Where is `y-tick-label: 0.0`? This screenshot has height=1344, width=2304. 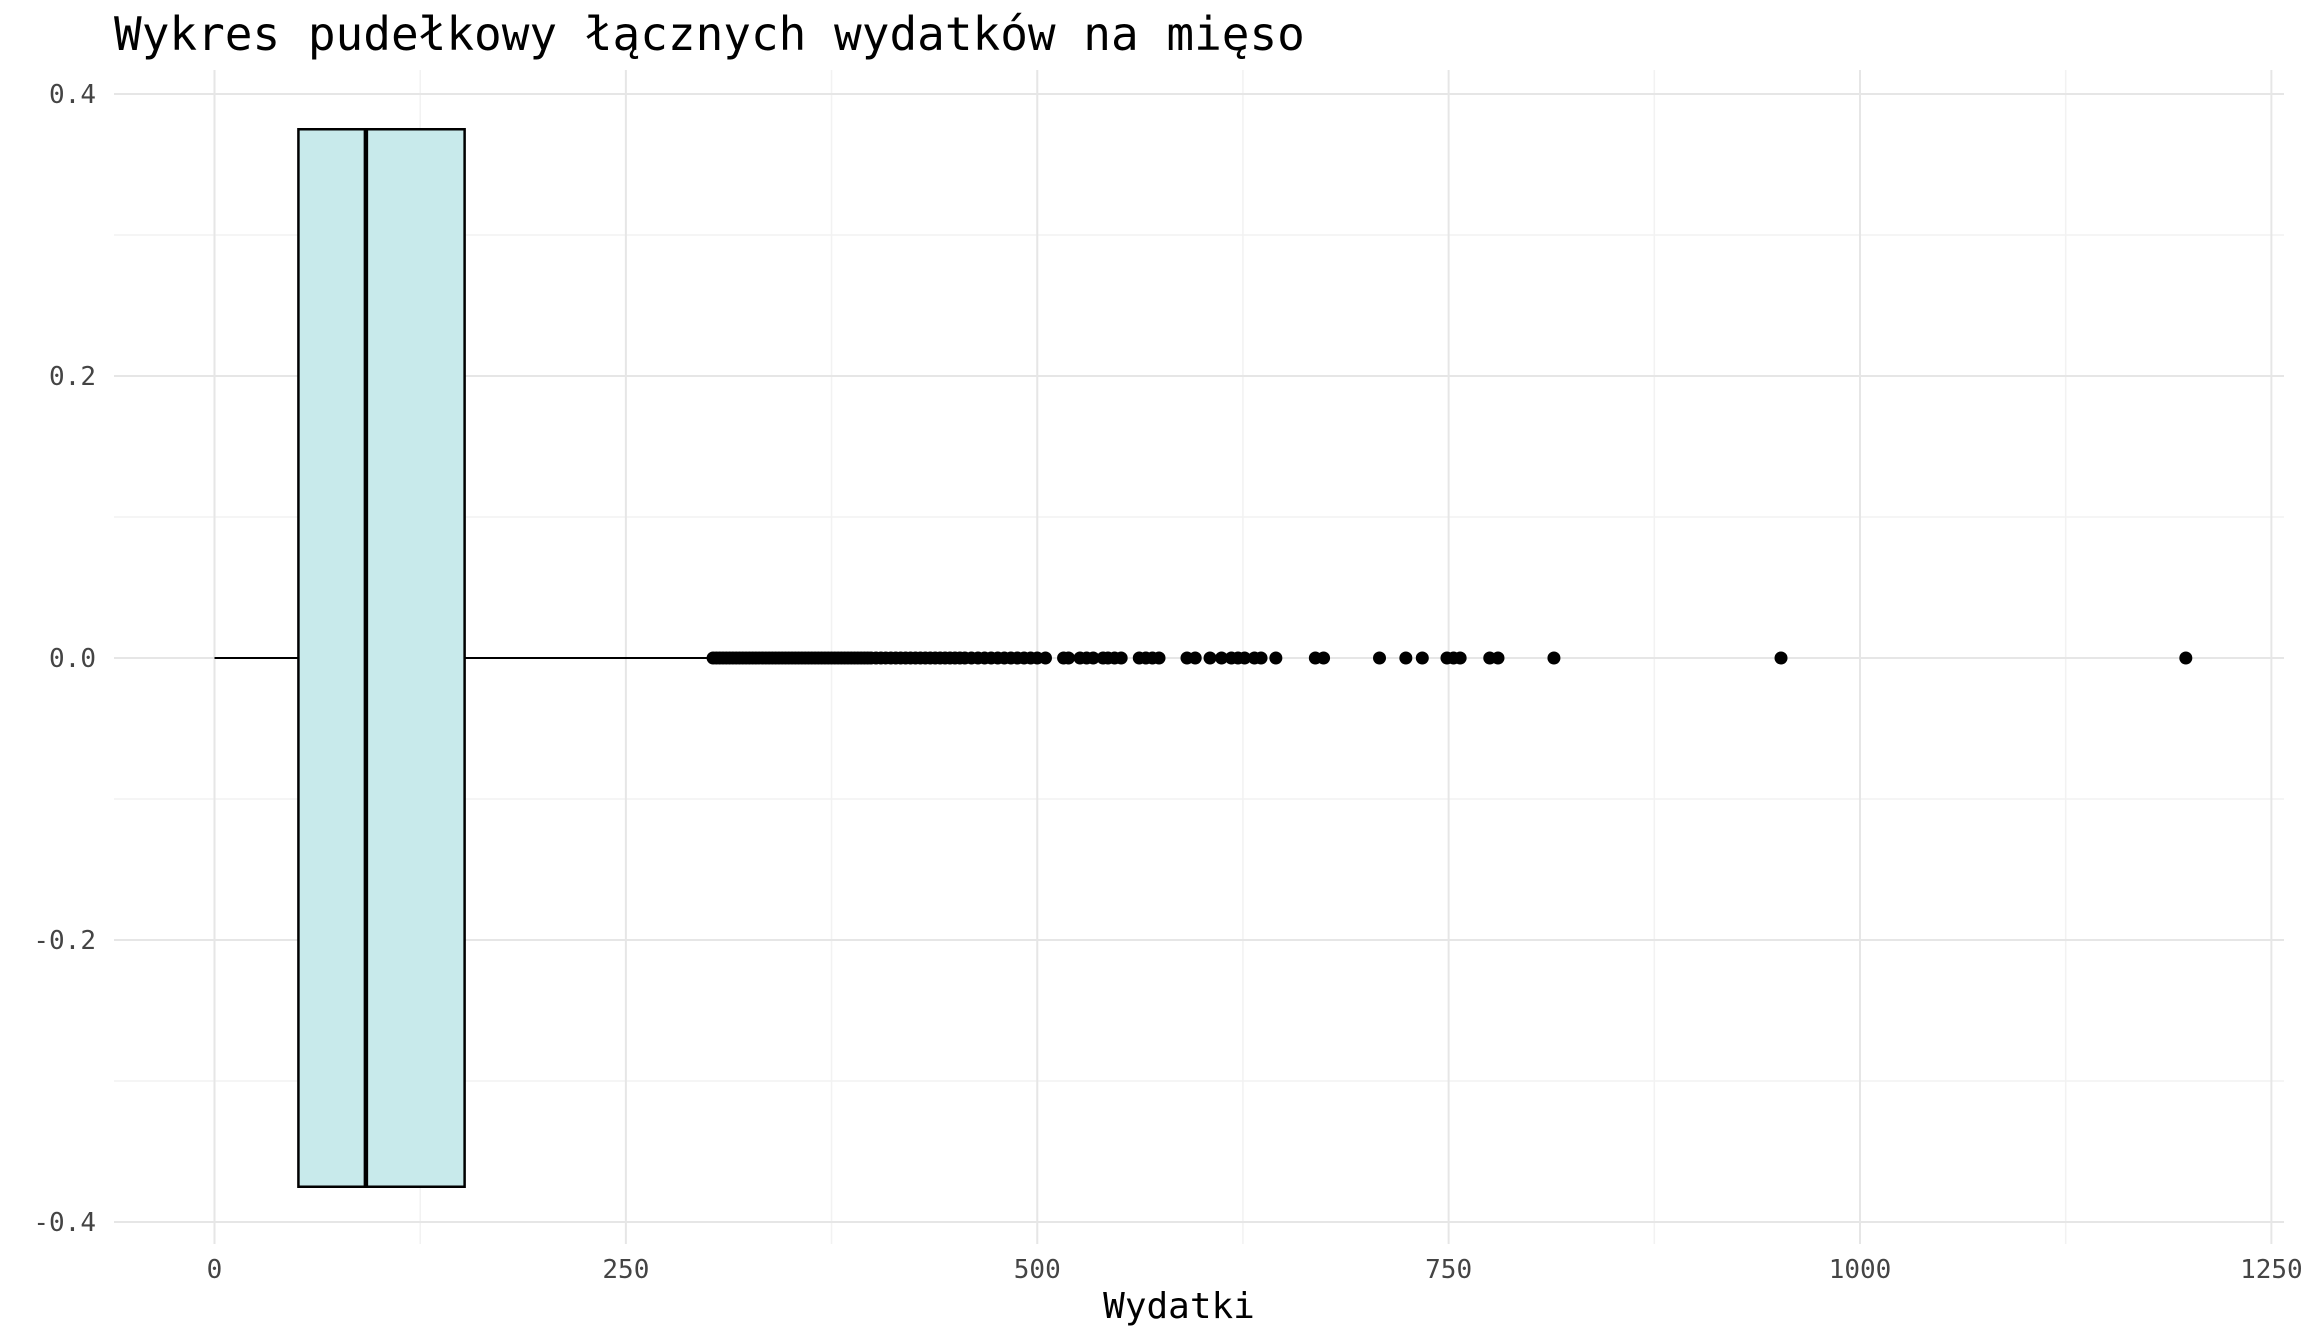
y-tick-label: 0.0 is located at coordinates (72, 659).